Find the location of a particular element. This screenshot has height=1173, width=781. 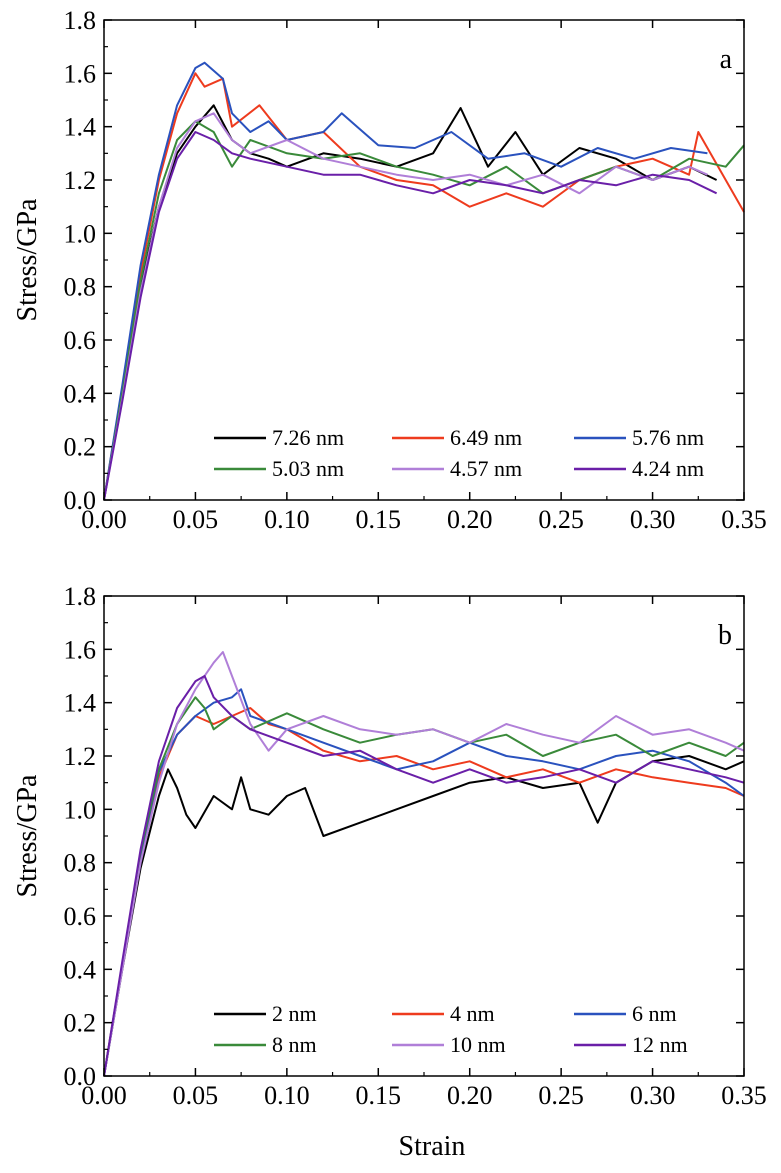

legend-label: 2 nm is located at coordinates (294, 1013).